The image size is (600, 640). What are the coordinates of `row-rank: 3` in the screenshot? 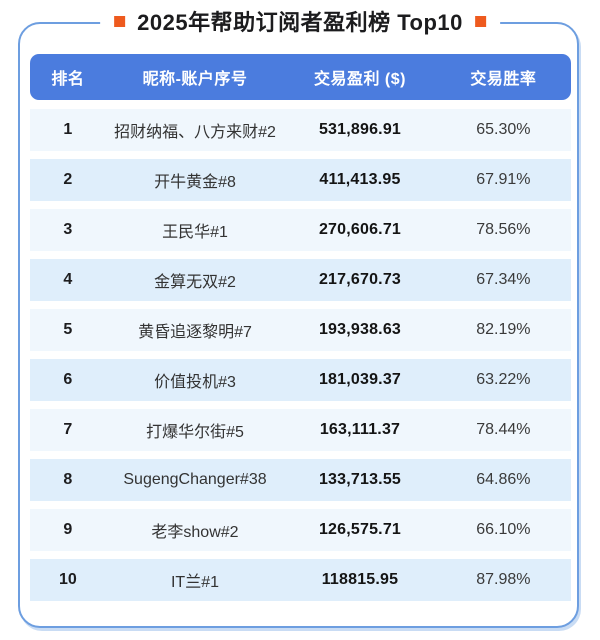 It's located at (68, 229).